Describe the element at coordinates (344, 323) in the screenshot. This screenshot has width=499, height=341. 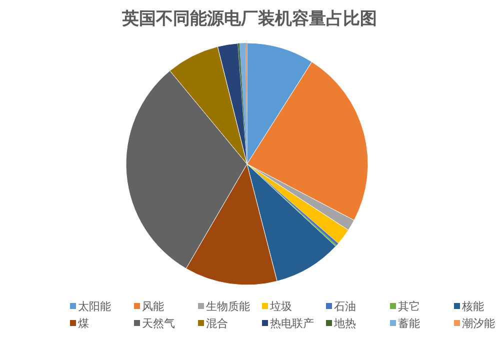
I see `legend-label: 地热` at that location.